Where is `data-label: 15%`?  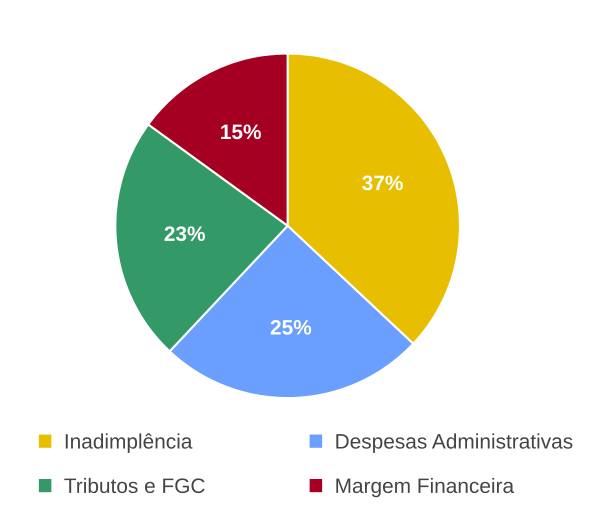
data-label: 15% is located at coordinates (241, 132).